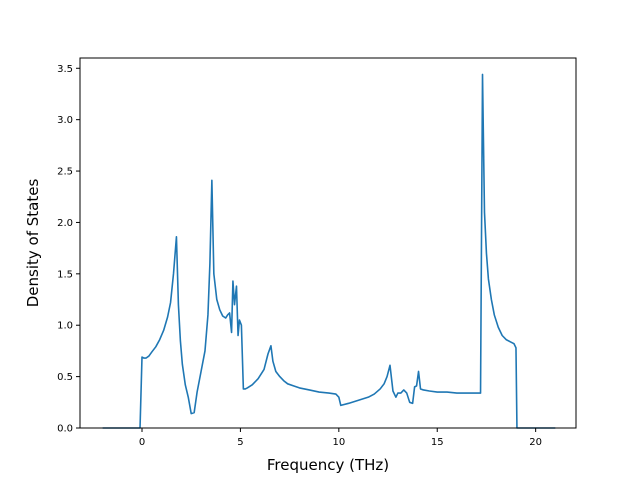 Image resolution: width=640 pixels, height=480 pixels. I want to click on y-axis: 0.0 0.5 1.0 1.5 2.0 2.5 3.0 3.5, so click(68, 249).